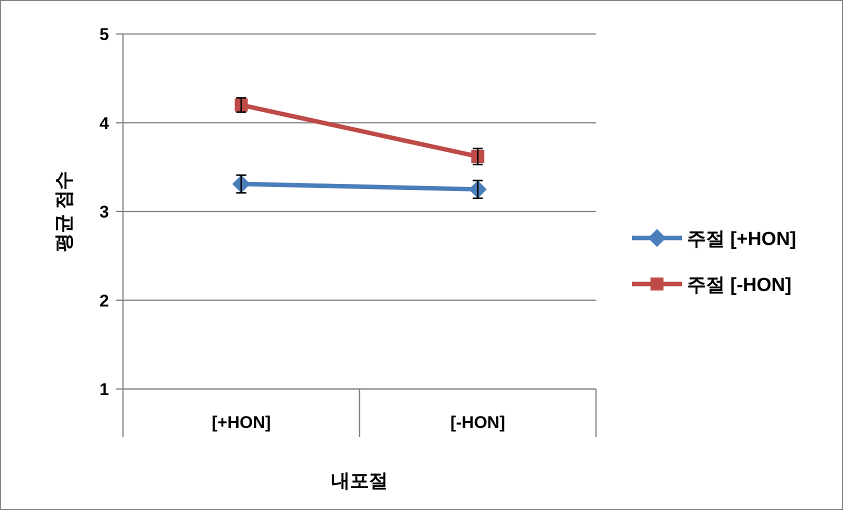  Describe the element at coordinates (64, 211) in the screenshot. I see `y-axis-title: 평균 점수` at that location.